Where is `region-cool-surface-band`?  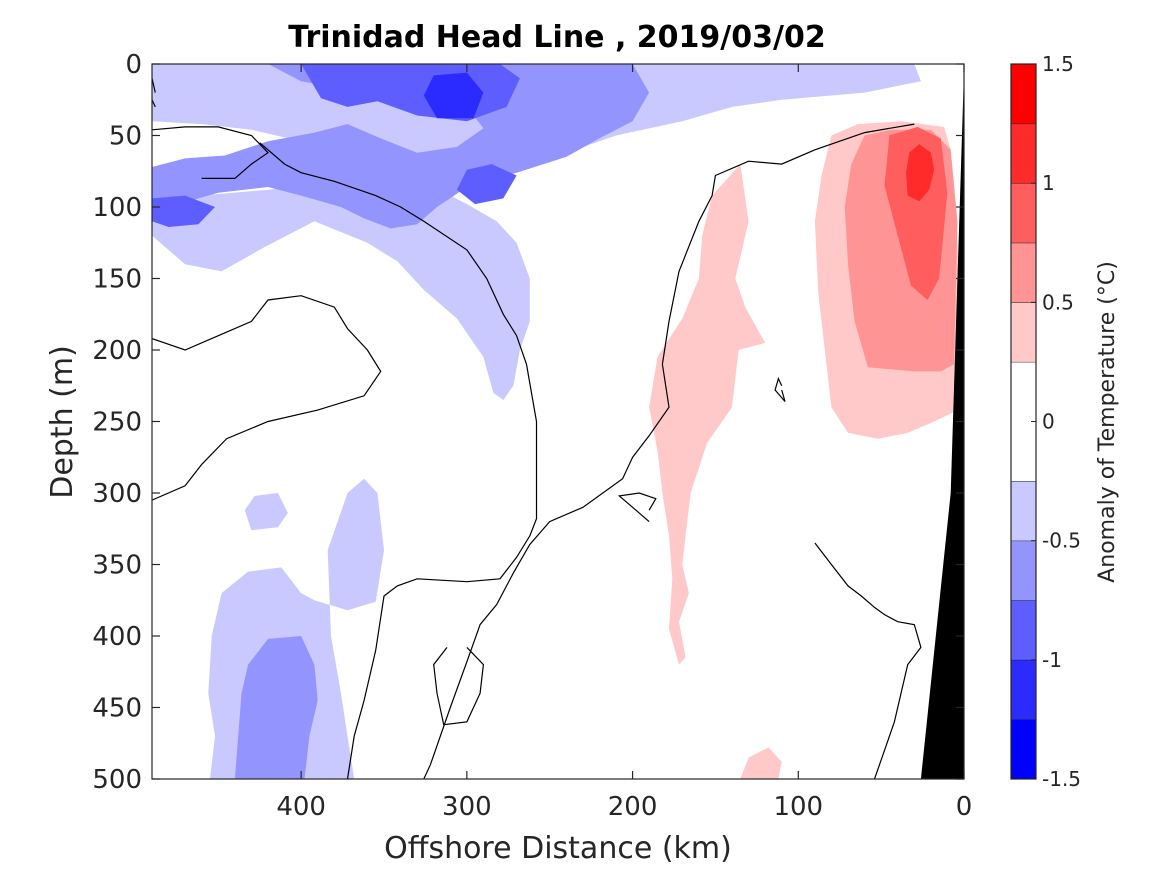
region-cool-surface-band is located at coordinates (341, 287).